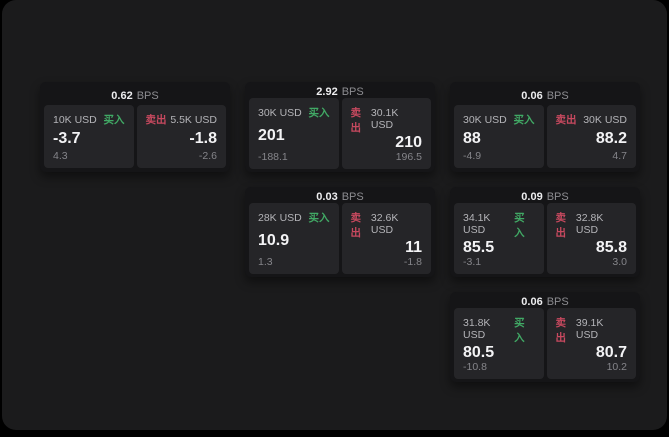  I want to click on sell-tile-top: 卖出 30K USD, so click(592, 119).